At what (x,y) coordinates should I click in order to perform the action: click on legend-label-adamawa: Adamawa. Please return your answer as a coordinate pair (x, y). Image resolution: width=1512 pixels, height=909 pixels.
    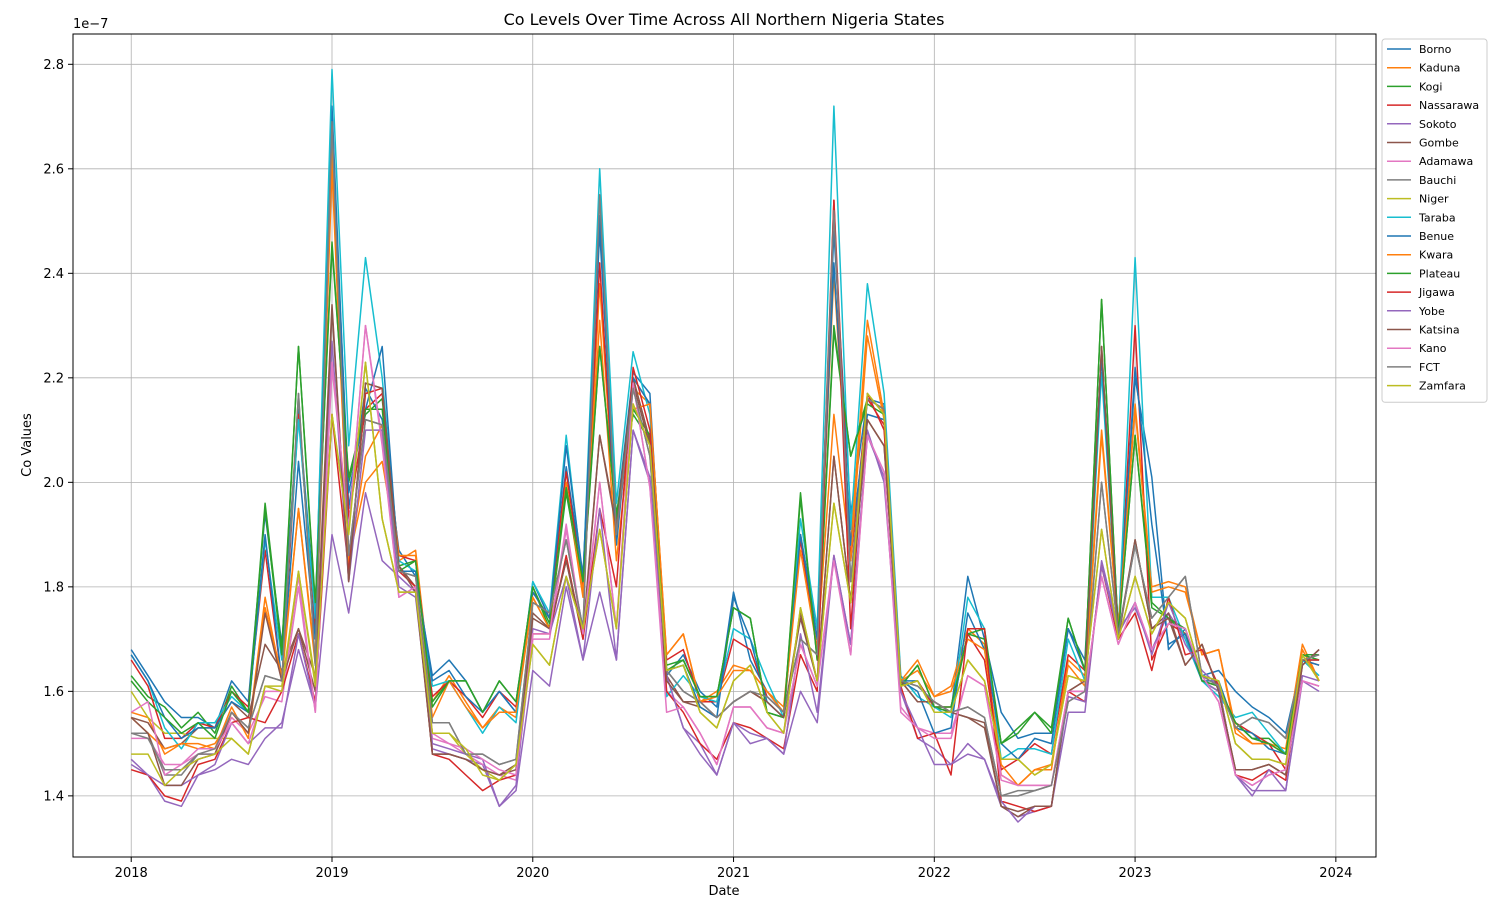
    Looking at the image, I should click on (1446, 161).